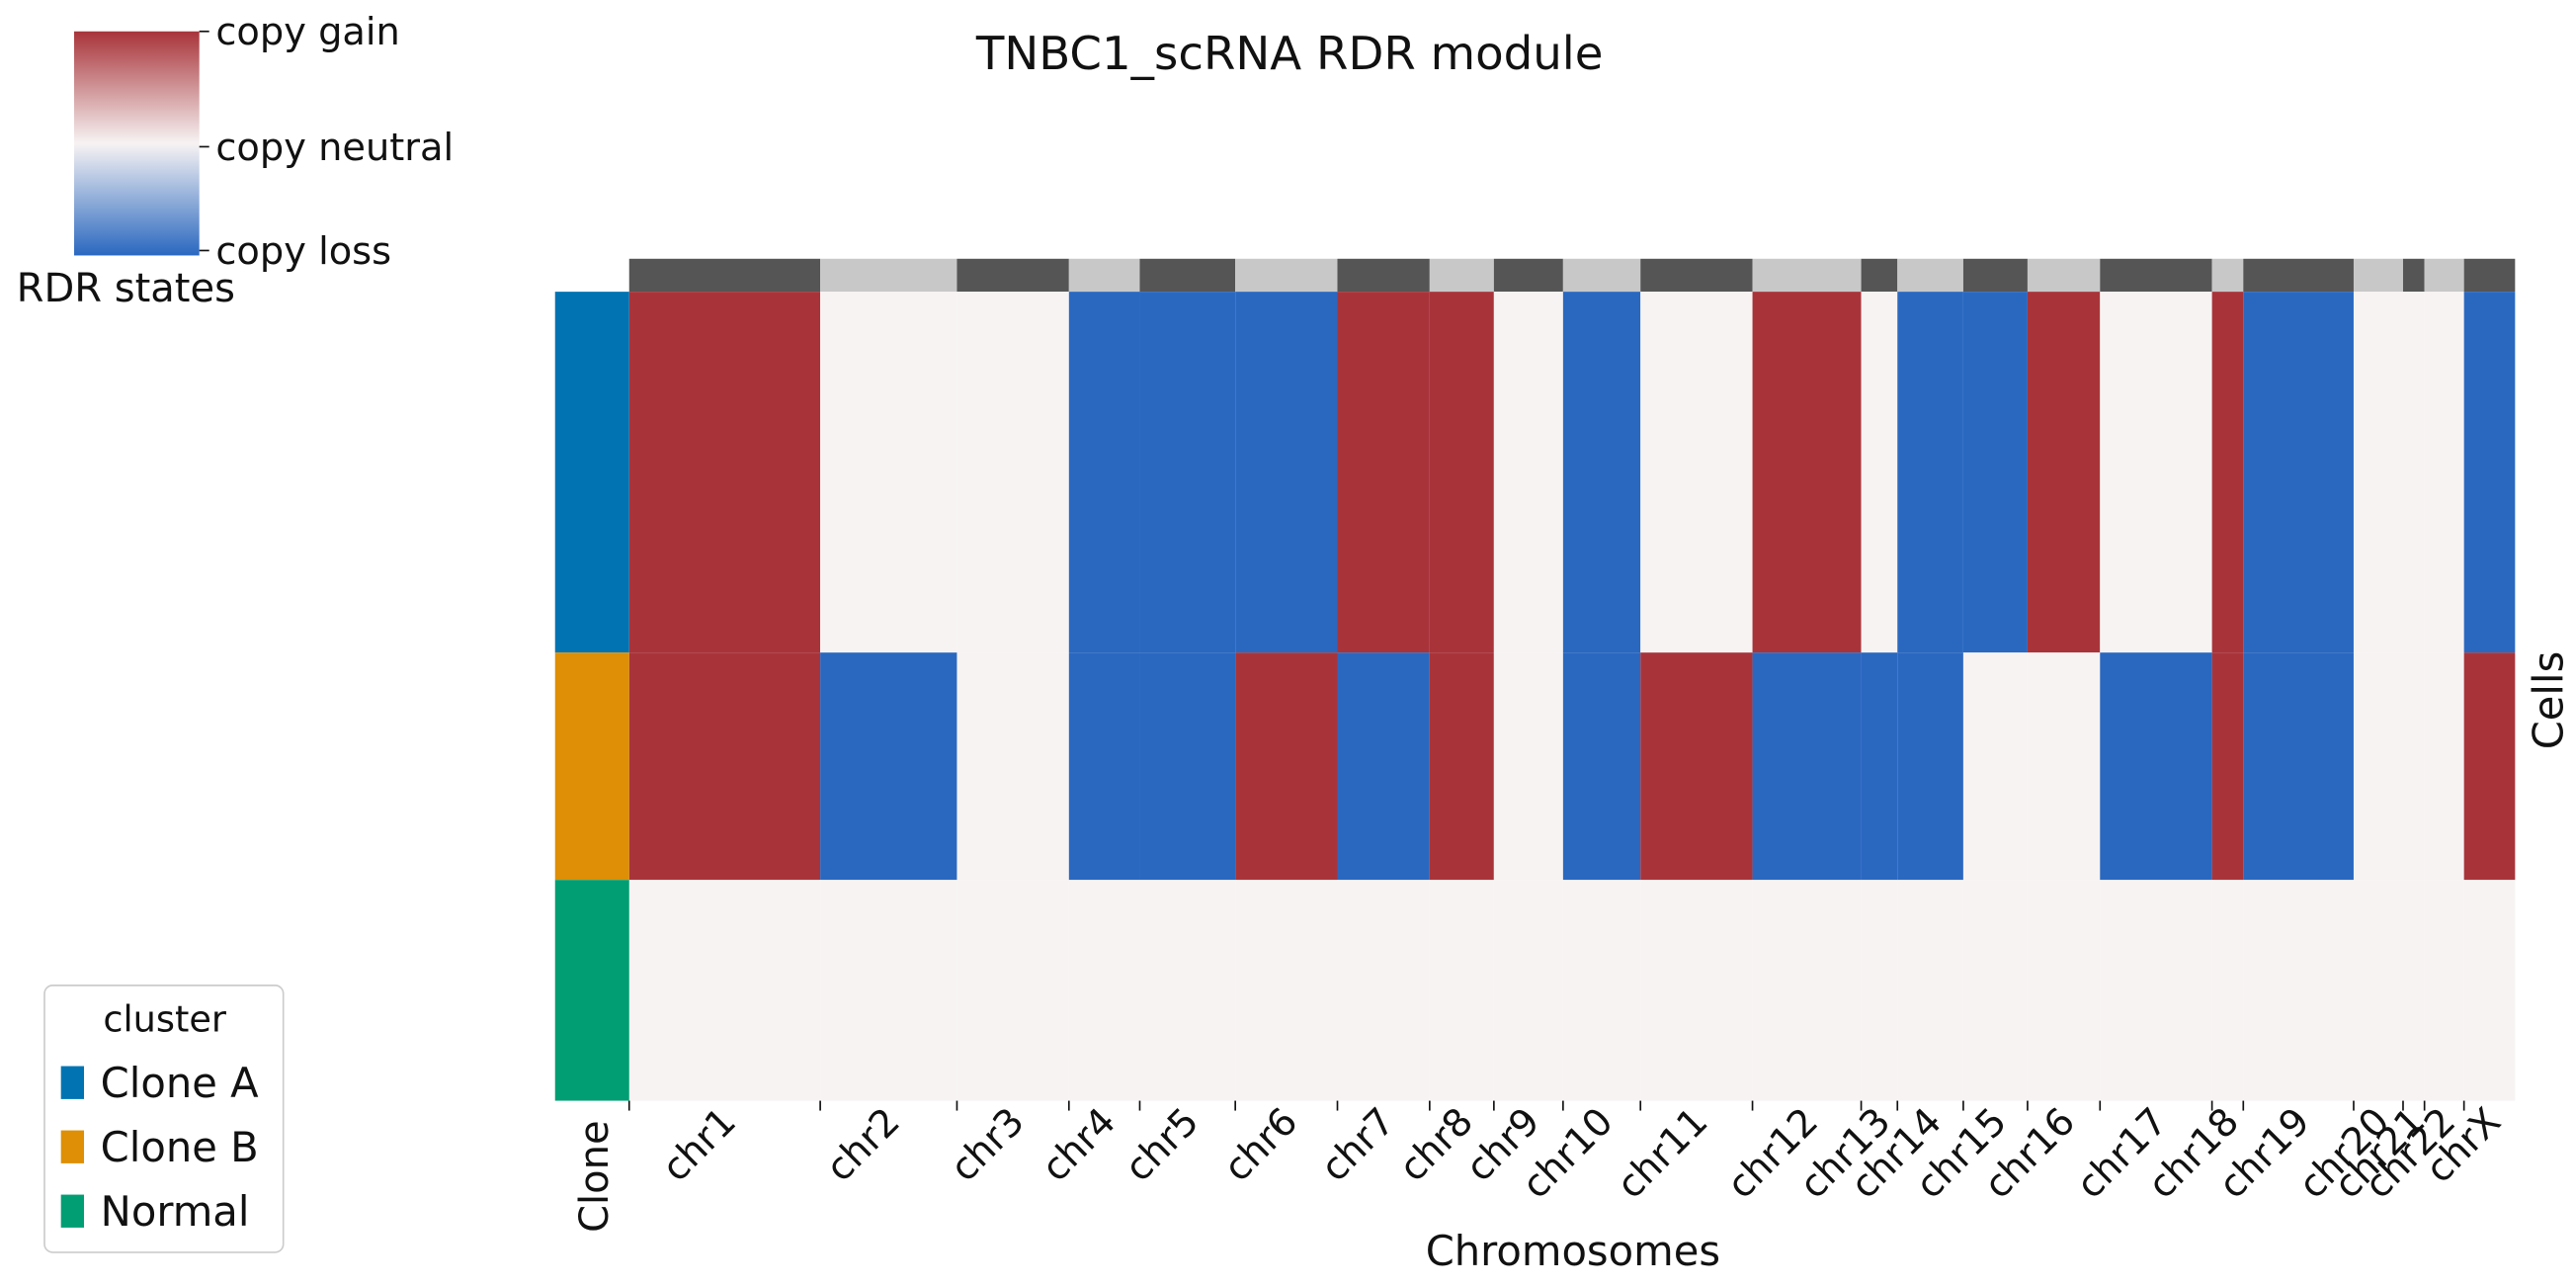 The image size is (2576, 1287). I want to click on legend-label: Normal, so click(175, 1211).